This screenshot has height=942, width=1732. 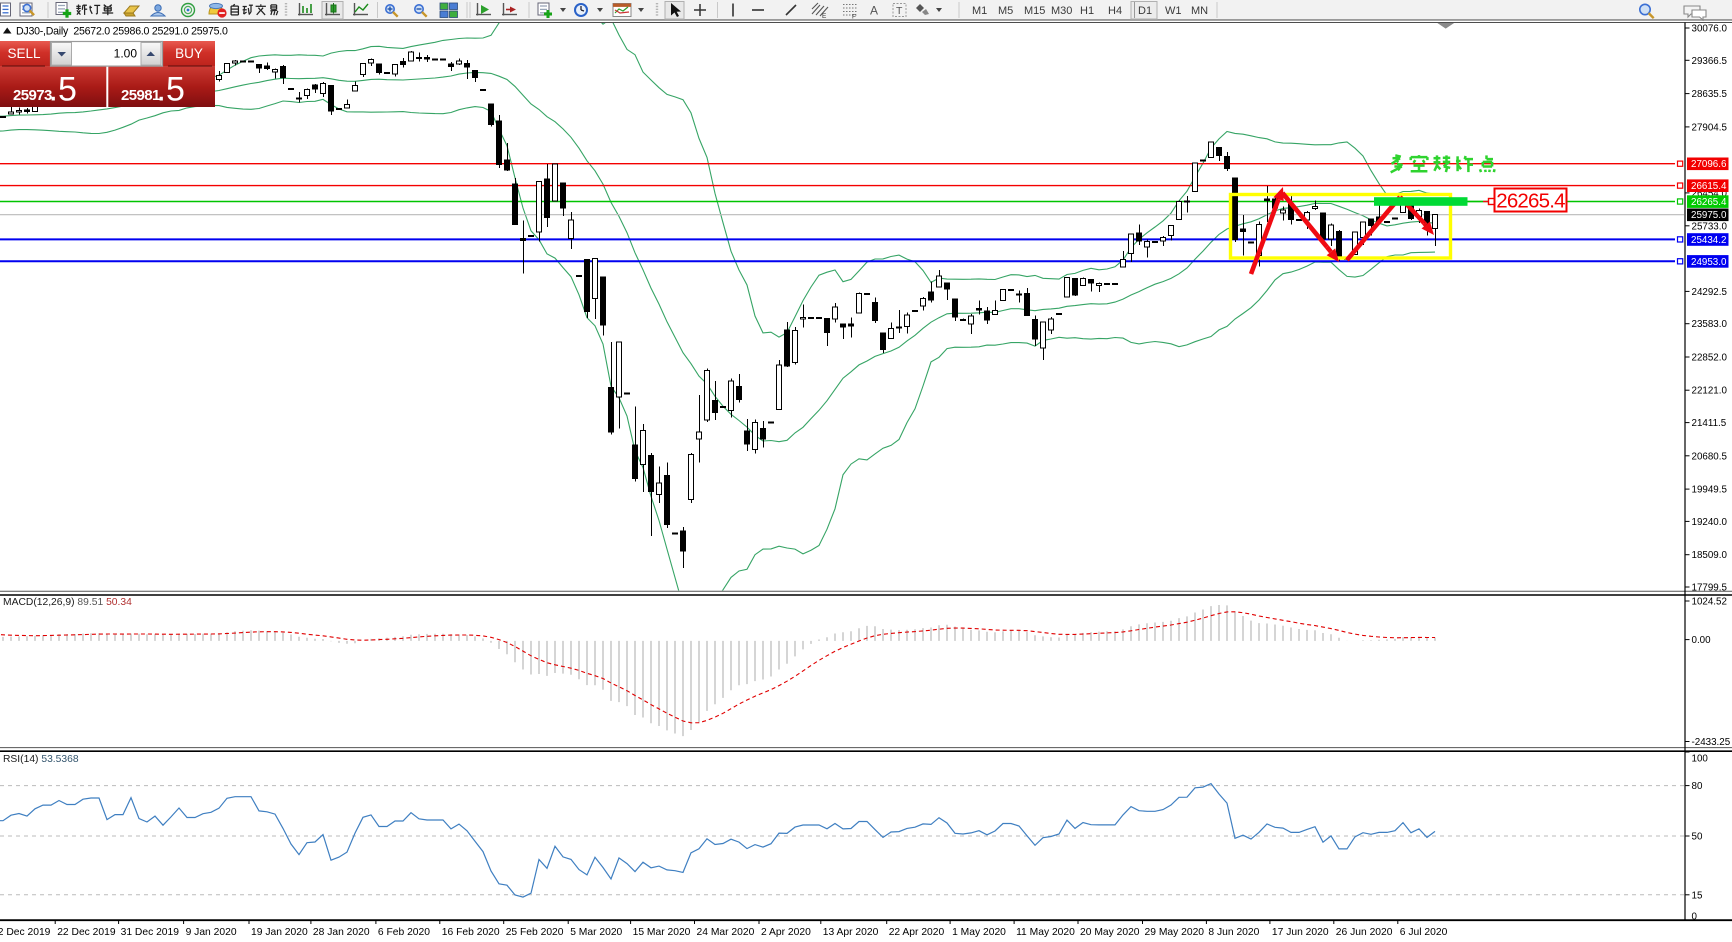 I want to click on svg-text: 28635.5, so click(x=1710, y=94).